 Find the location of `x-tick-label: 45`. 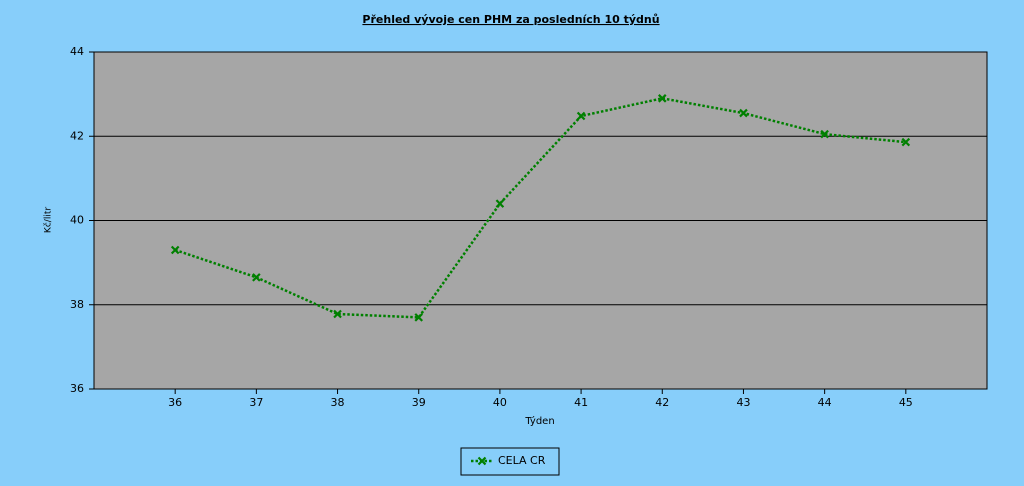

x-tick-label: 45 is located at coordinates (906, 402).